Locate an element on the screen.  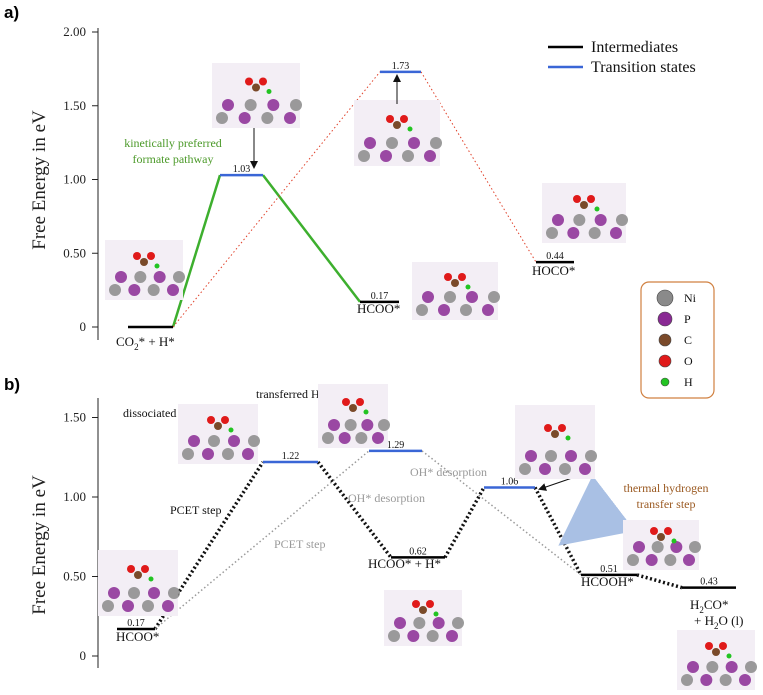
path-b-down-hcooh is located at coordinates (558, 531).